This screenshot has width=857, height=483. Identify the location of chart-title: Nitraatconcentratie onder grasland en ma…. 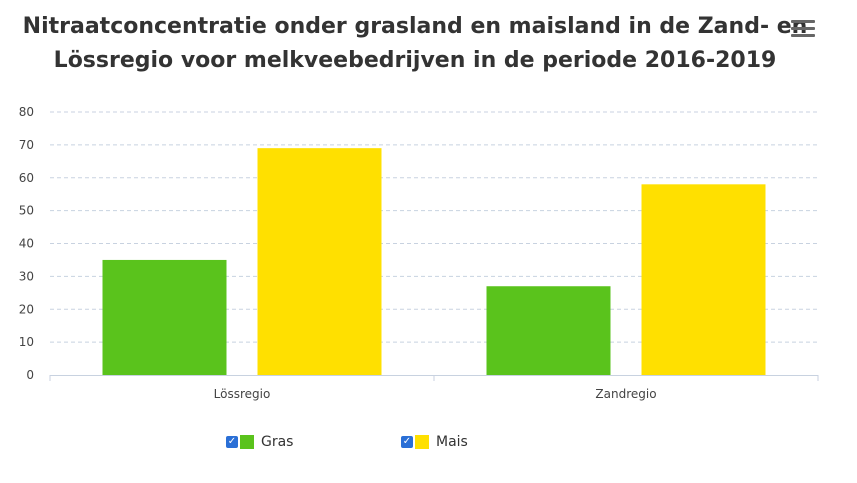
(415, 44).